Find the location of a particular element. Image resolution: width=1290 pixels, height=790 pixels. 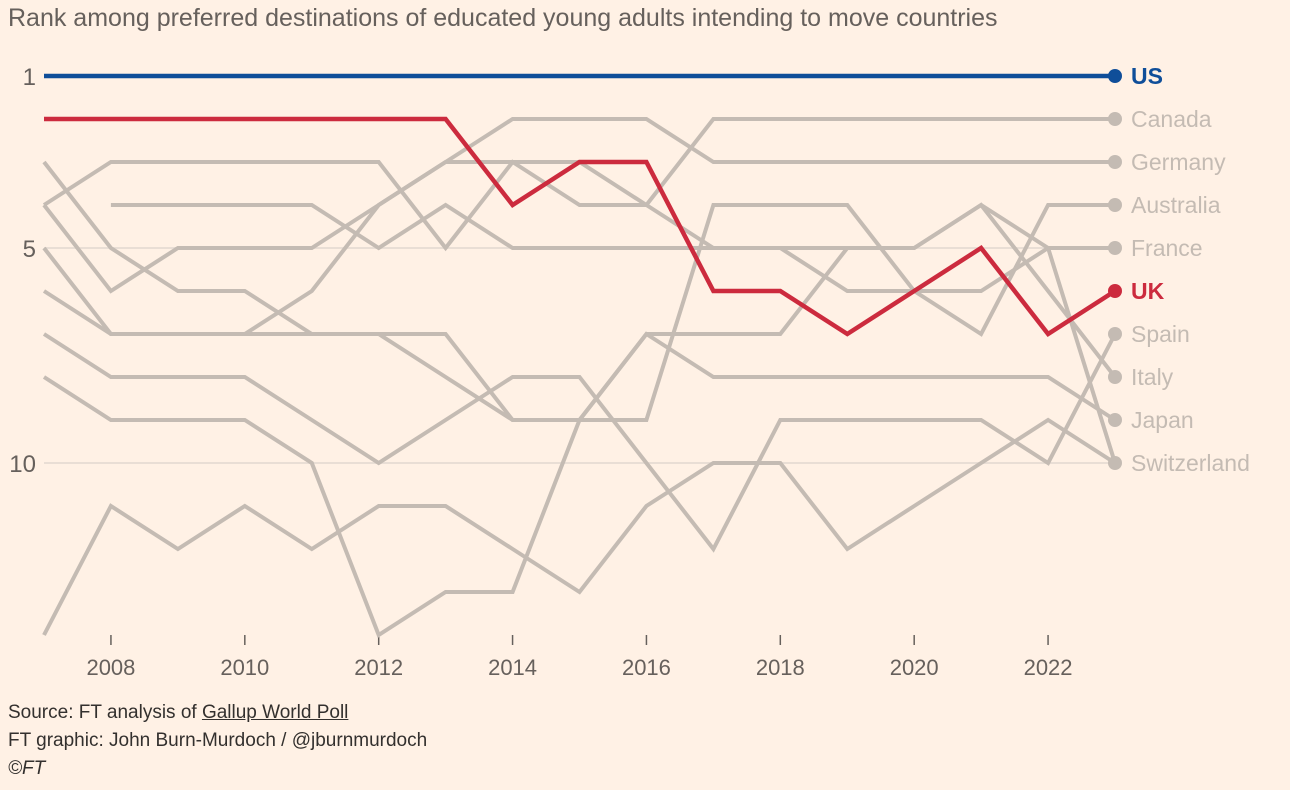

end-label-spain: Spain is located at coordinates (1160, 334).